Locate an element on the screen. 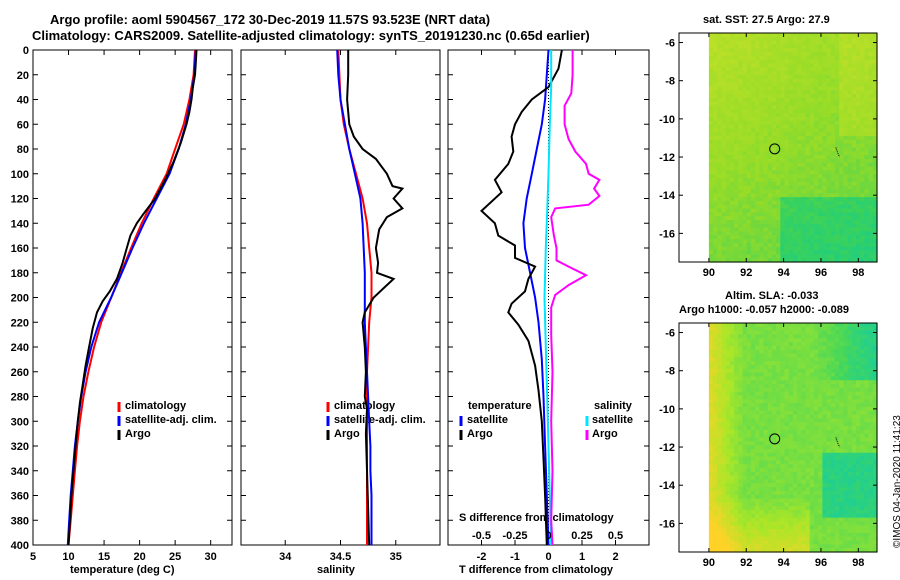 The width and height of the screenshot is (900, 580). depth-tick-label: 220 is located at coordinates (20, 323).